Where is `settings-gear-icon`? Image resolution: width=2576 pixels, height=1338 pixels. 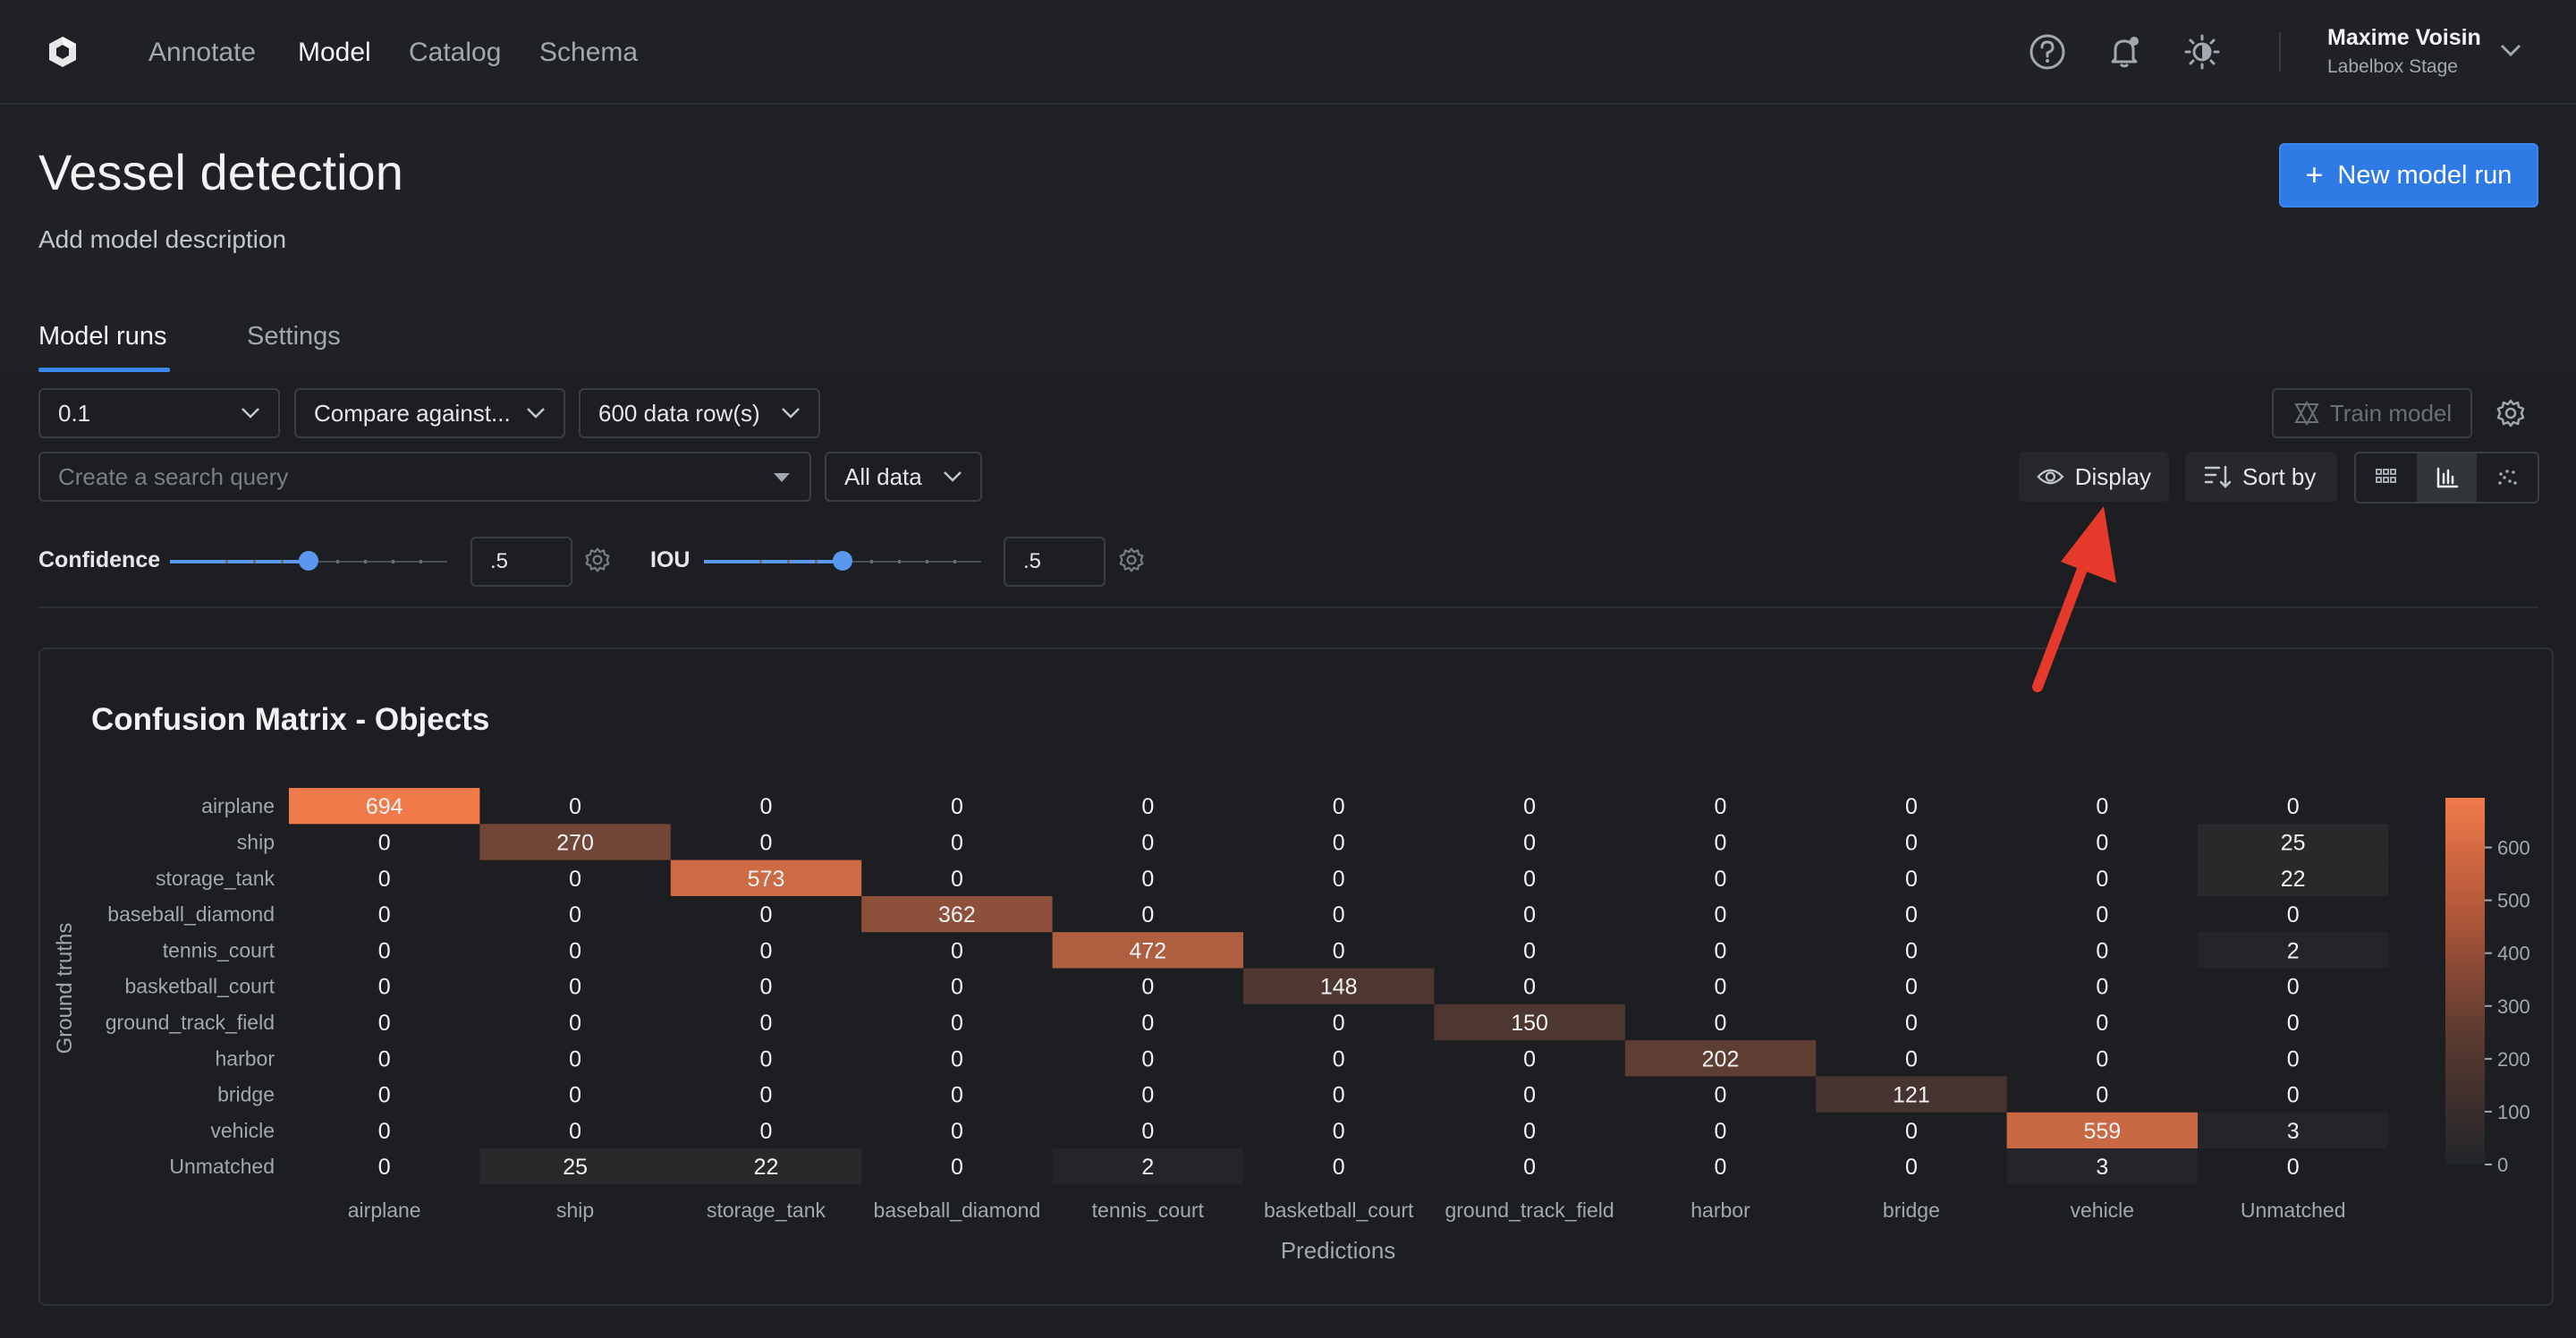
settings-gear-icon is located at coordinates (2511, 413).